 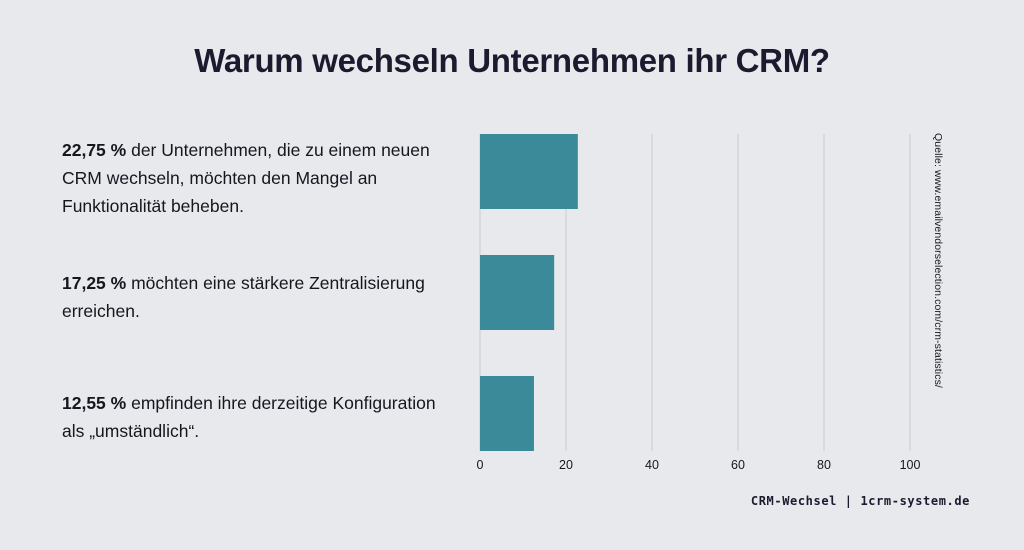 What do you see at coordinates (566, 465) in the screenshot?
I see `x-tick-label-20: 20` at bounding box center [566, 465].